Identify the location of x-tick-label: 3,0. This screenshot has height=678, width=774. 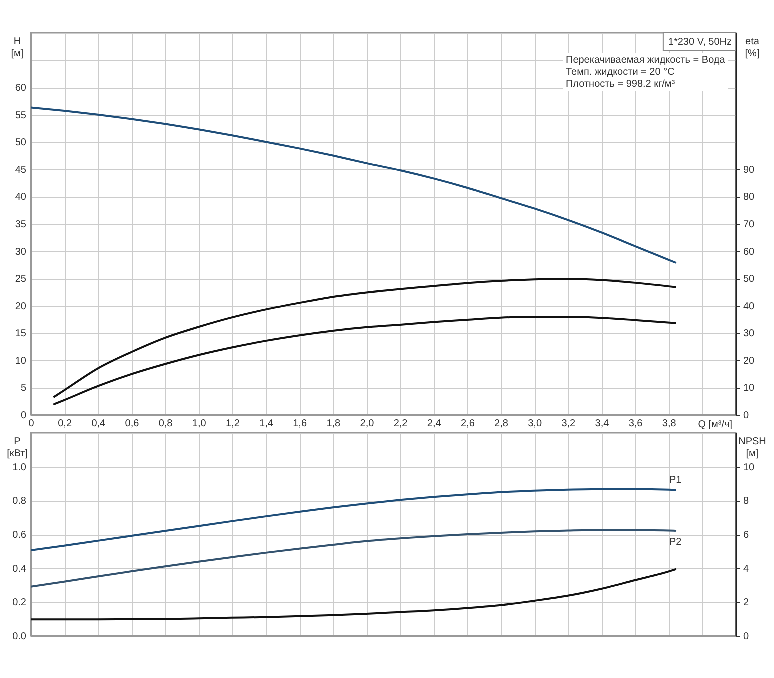
(535, 424).